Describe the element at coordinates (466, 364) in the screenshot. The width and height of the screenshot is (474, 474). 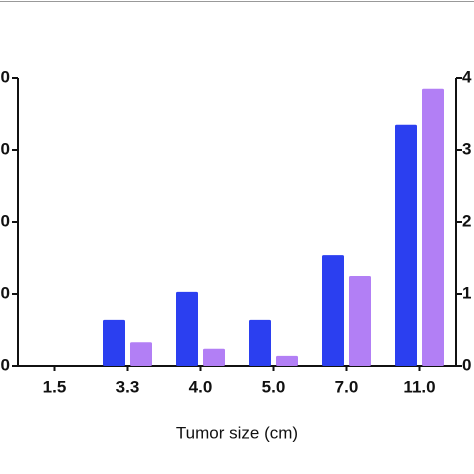
I see `y2-tick-label: 0` at that location.